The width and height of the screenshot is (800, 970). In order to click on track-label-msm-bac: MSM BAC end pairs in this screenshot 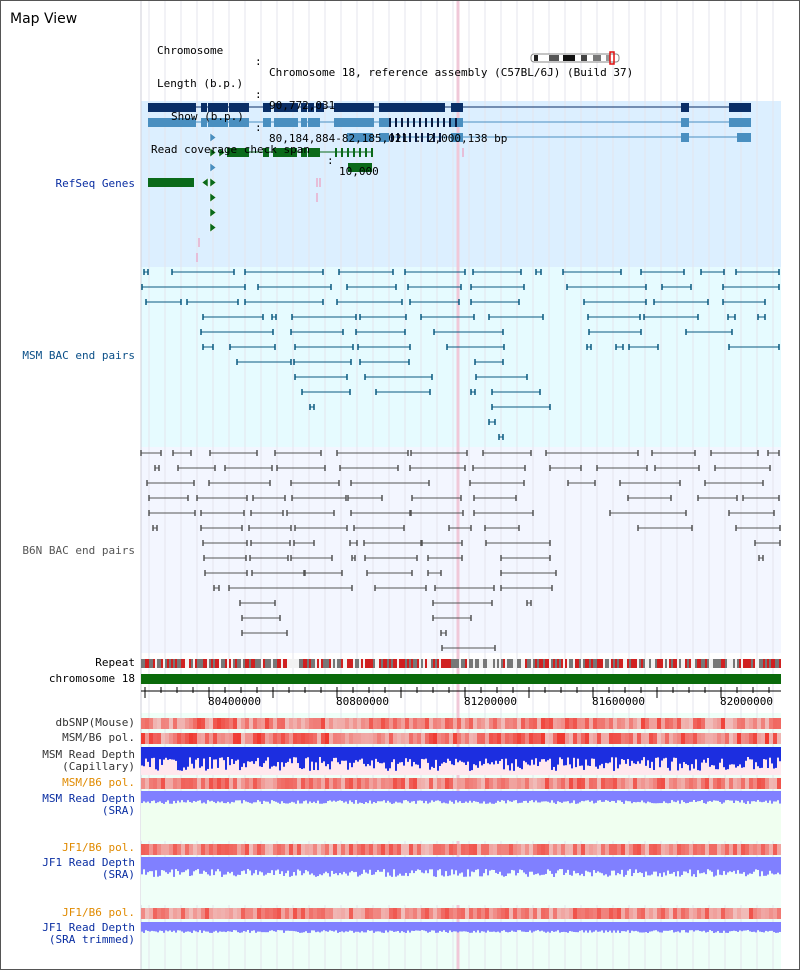, I will do `click(78, 355)`.